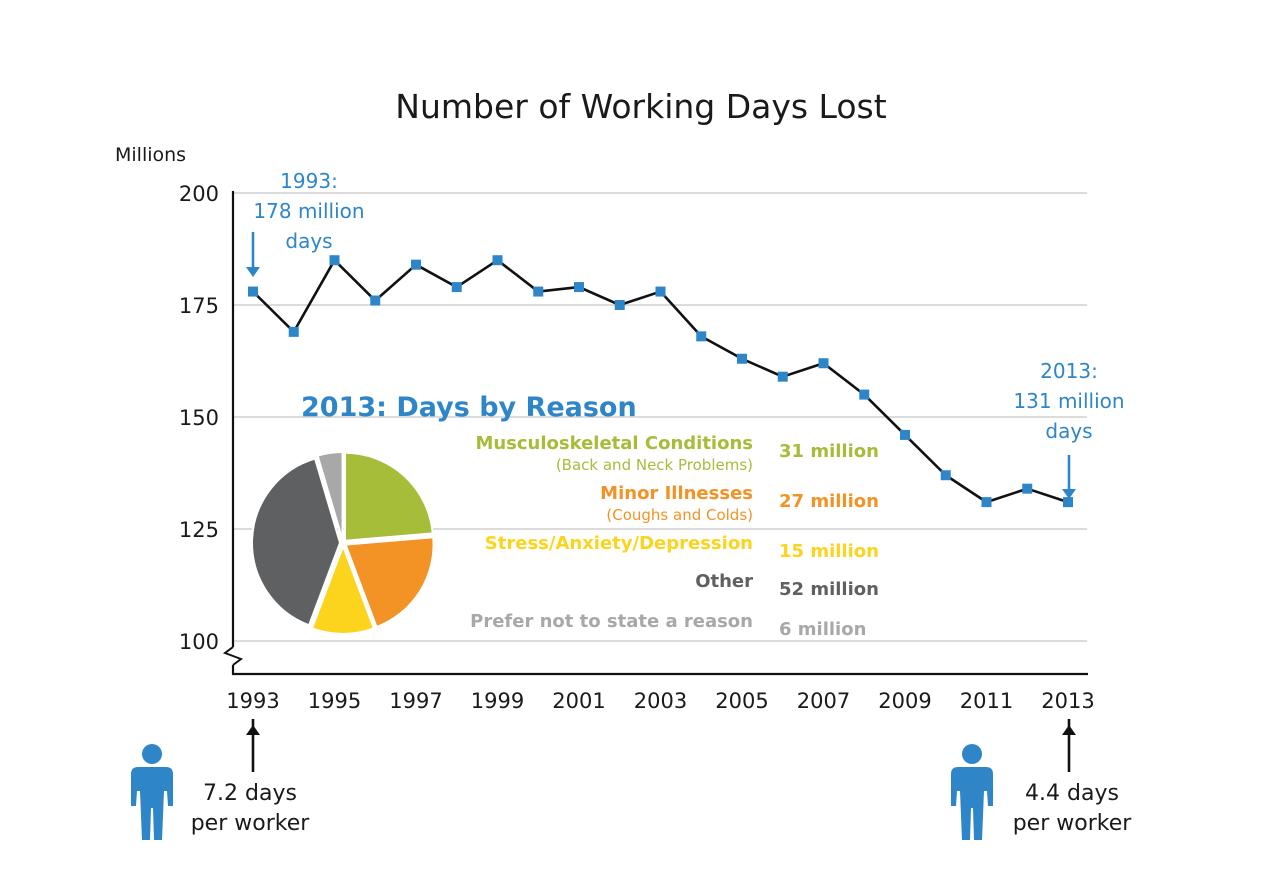  Describe the element at coordinates (676, 493) in the screenshot. I see `reason-label-1: Minor Illnesses` at that location.